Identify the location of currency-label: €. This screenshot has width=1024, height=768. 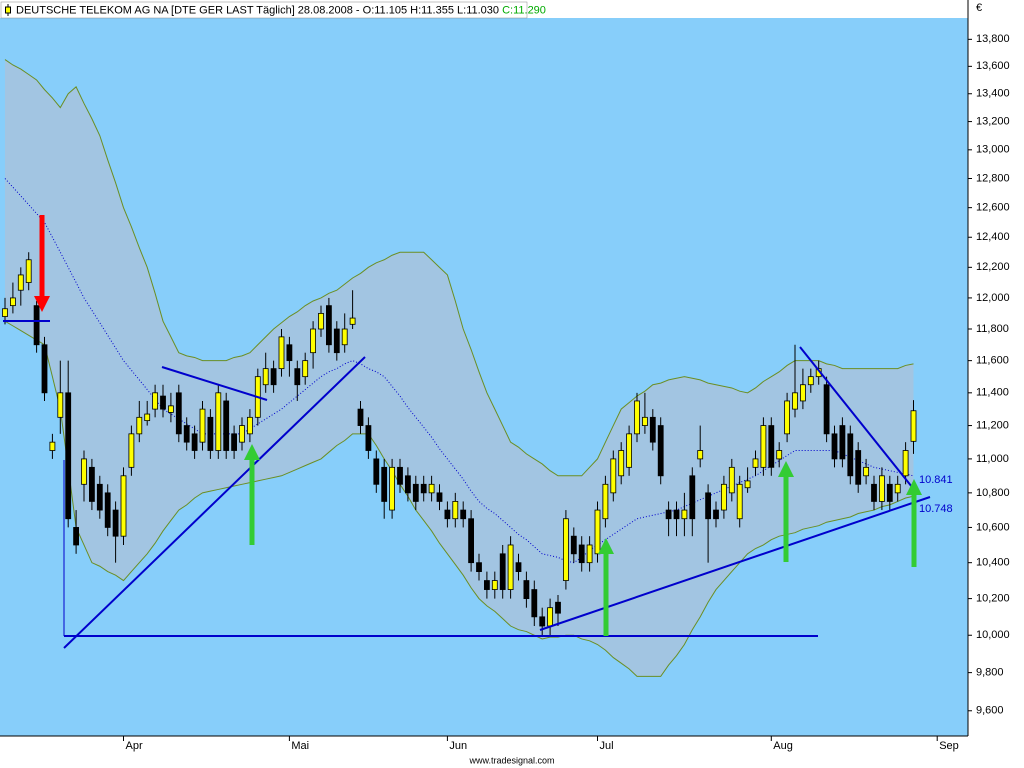
(979, 8).